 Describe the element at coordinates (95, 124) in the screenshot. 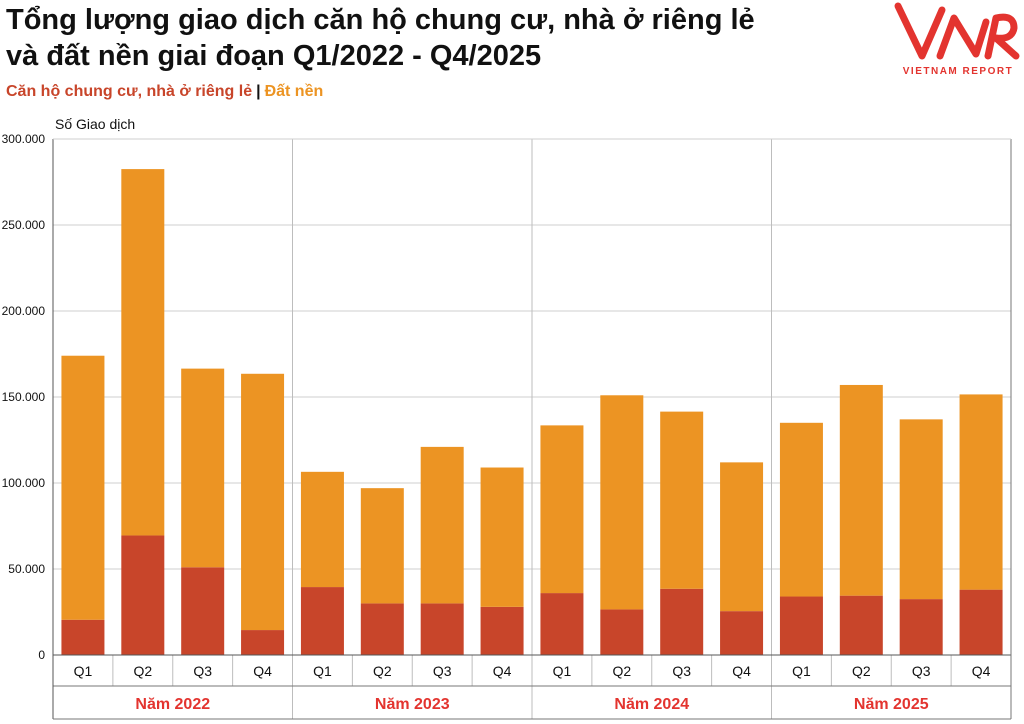

I see `y-axis-label: Số Giao dịch` at that location.